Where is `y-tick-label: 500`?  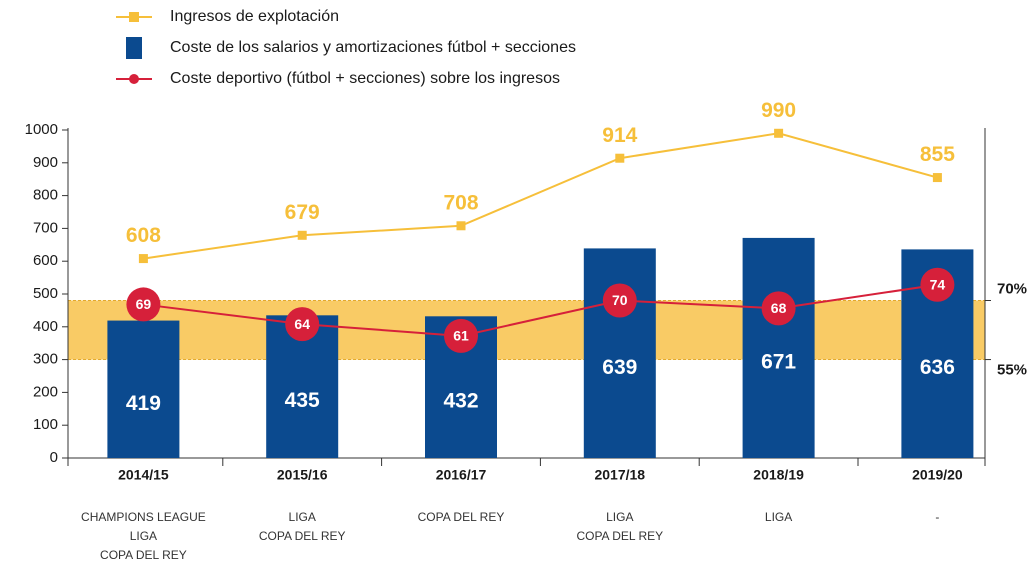
y-tick-label: 500 is located at coordinates (45, 293).